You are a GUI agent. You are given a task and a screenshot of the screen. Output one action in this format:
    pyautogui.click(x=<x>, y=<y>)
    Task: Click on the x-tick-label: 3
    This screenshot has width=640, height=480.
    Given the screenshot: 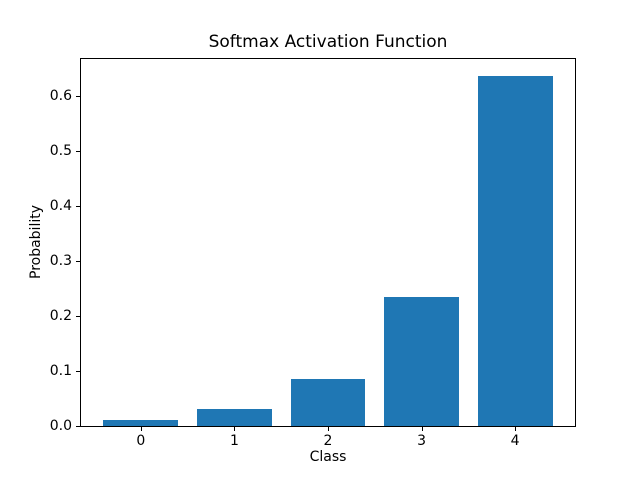 What is the action you would take?
    pyautogui.click(x=421, y=441)
    